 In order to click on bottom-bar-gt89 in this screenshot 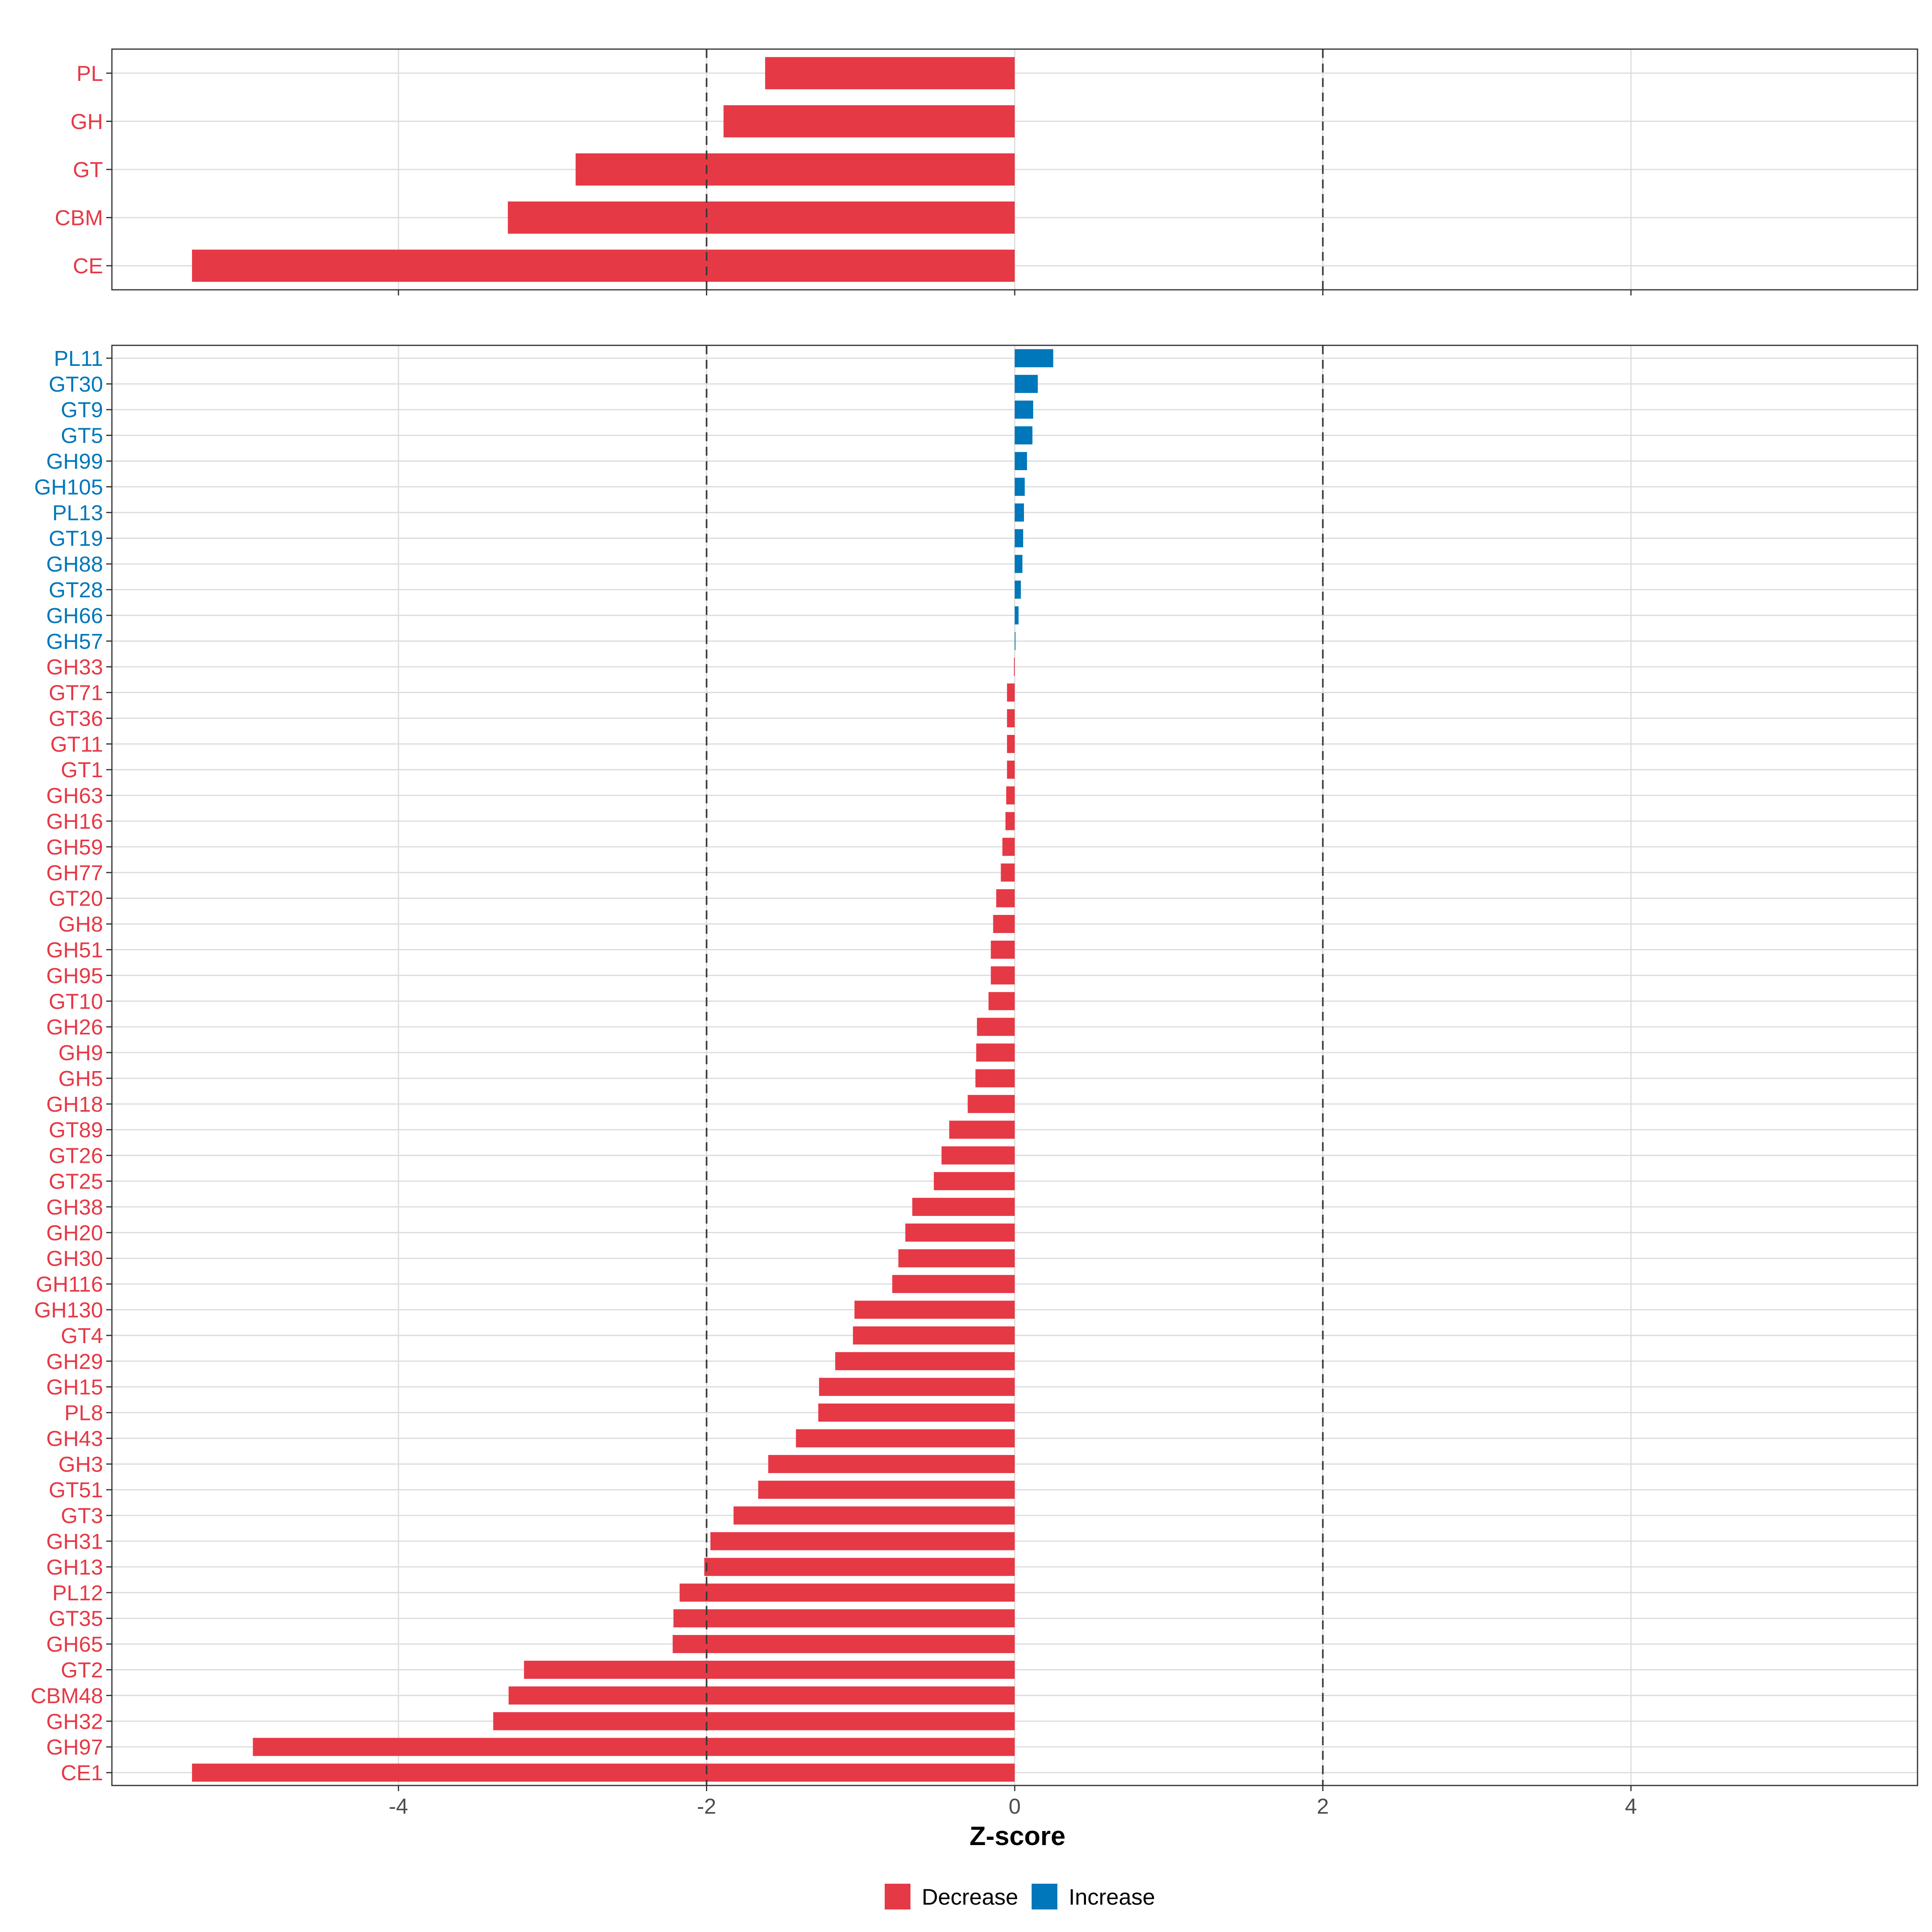, I will do `click(982, 1130)`.